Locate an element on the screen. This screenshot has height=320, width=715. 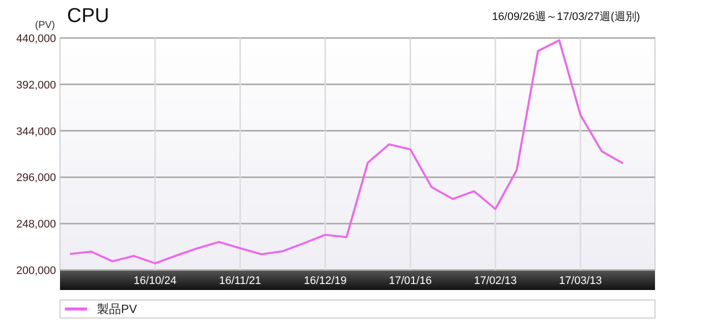
y-tick-label: 440,000 is located at coordinates (36, 39).